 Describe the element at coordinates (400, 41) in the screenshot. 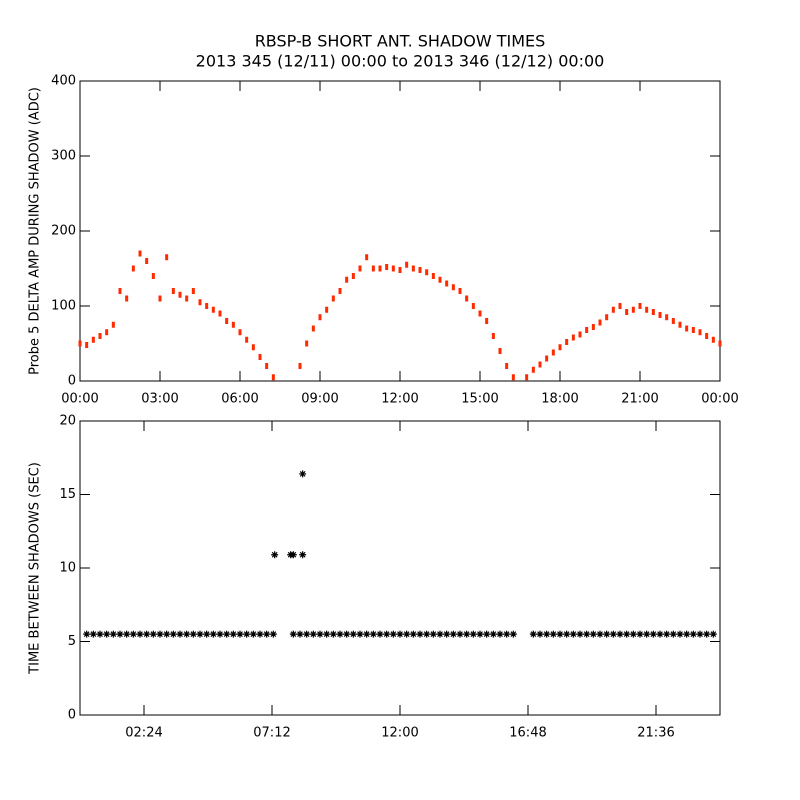

I see `chart-title: RBSP-B SHORT ANT. SHADOW TIMES` at that location.